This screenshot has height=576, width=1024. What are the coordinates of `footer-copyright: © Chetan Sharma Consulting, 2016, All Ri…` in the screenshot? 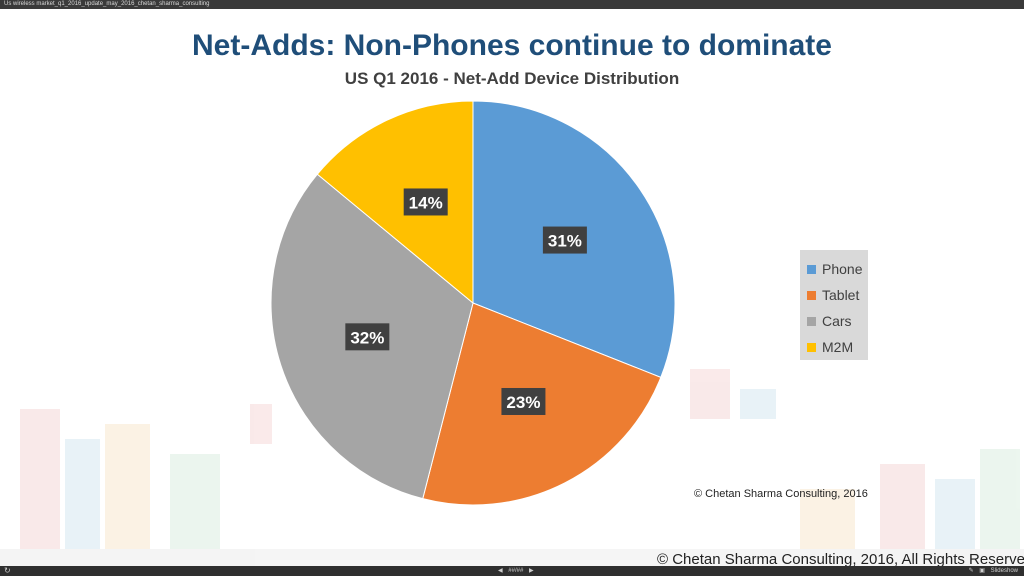 It's located at (840, 558).